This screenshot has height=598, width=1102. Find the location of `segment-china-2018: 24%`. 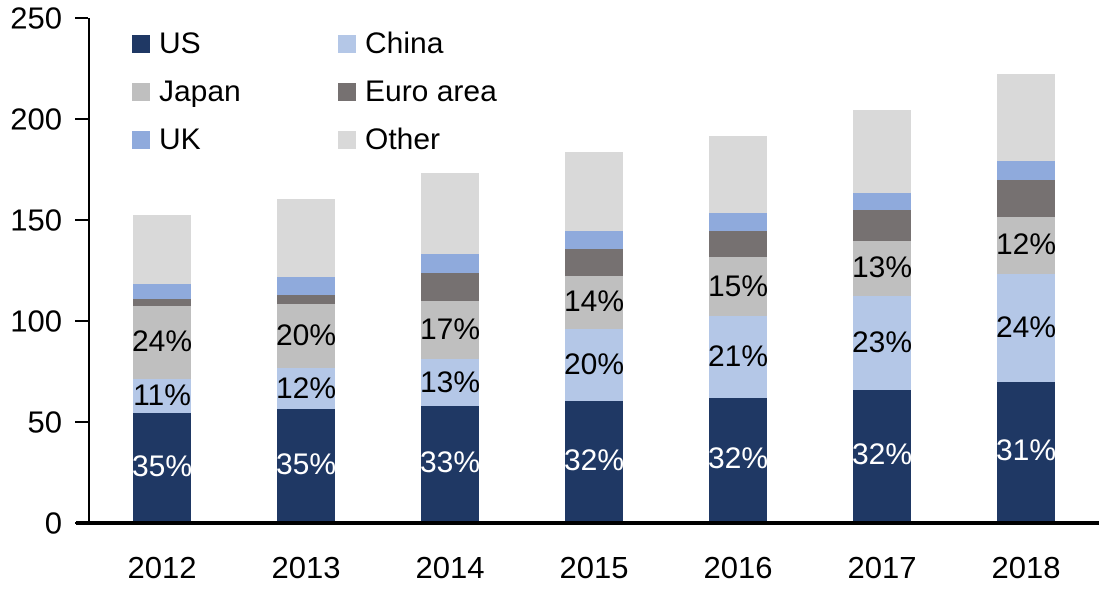

segment-china-2018: 24% is located at coordinates (1026, 327).